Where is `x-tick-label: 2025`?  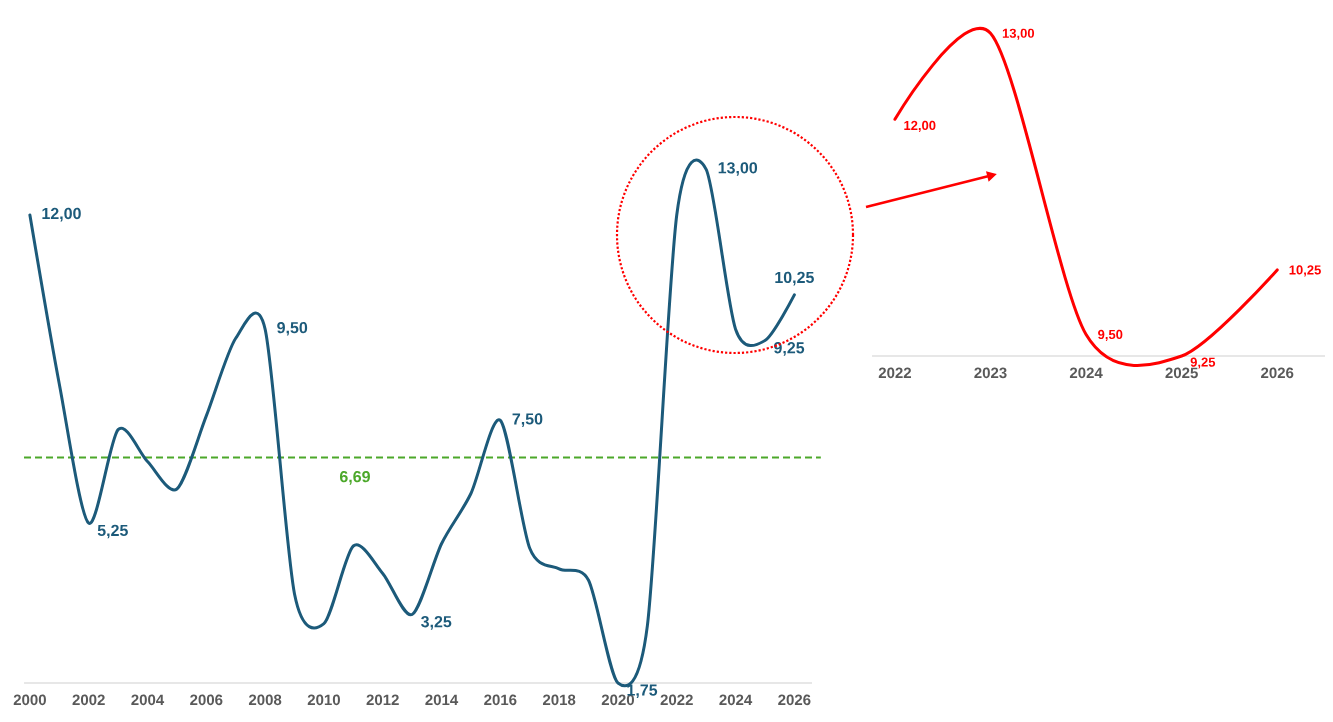 x-tick-label: 2025 is located at coordinates (1181, 373).